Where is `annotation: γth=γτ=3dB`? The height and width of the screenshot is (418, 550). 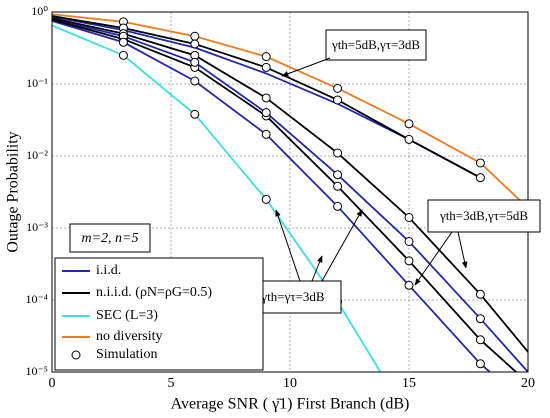 annotation: γth=γτ=3dB is located at coordinates (292, 296).